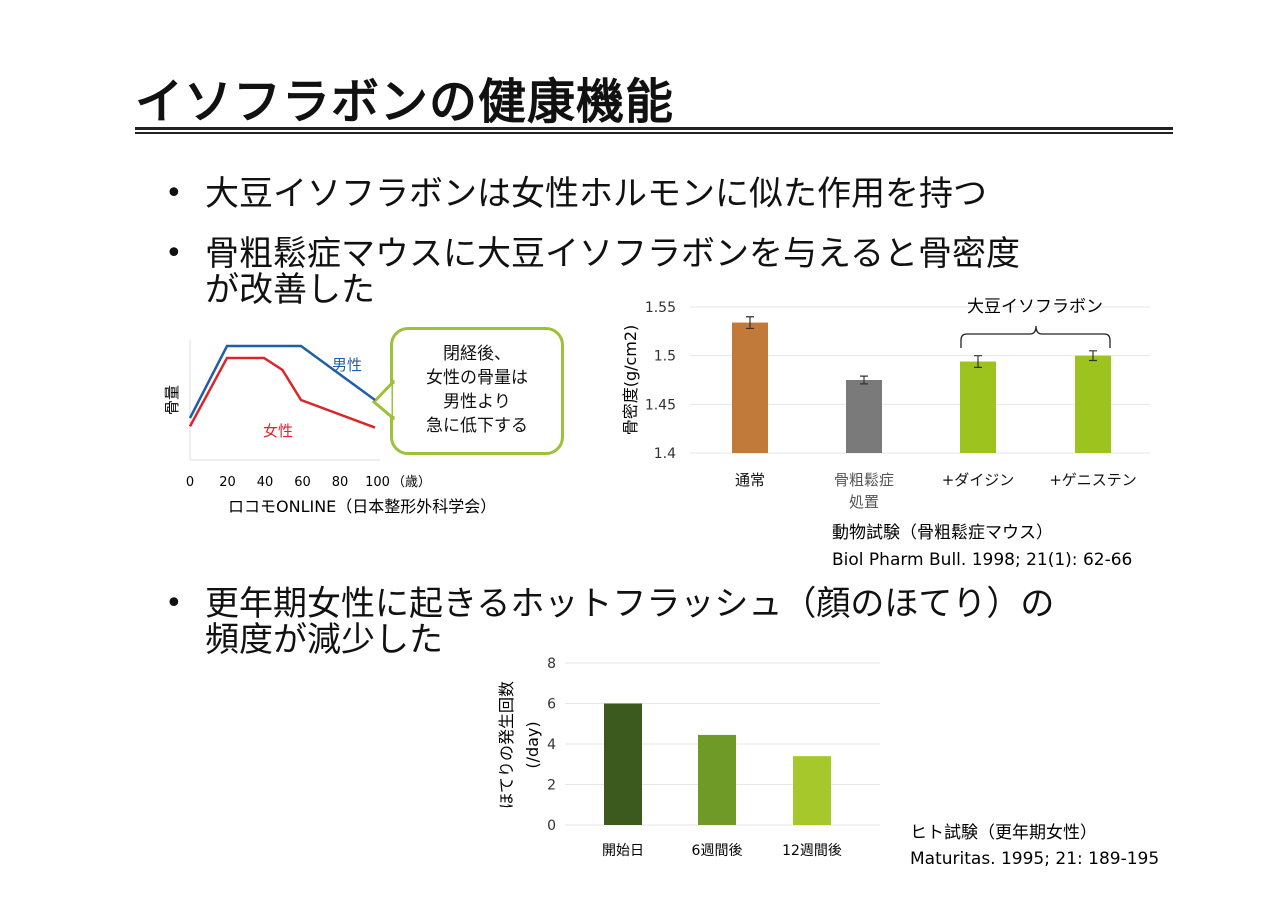  Describe the element at coordinates (377, 482) in the screenshot. I see `x-tick-label: 100` at that location.